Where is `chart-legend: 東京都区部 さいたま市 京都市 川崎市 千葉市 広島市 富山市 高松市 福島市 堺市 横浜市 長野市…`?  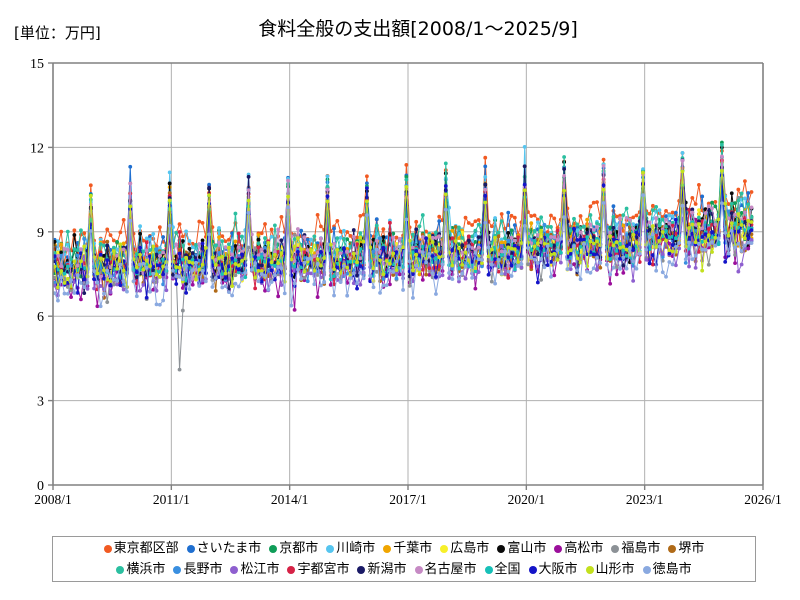 chart-legend: 東京都区部 さいたま市 京都市 川崎市 千葉市 広島市 富山市 高松市 福島市 堺市 横浜市 長野市… is located at coordinates (404, 559).